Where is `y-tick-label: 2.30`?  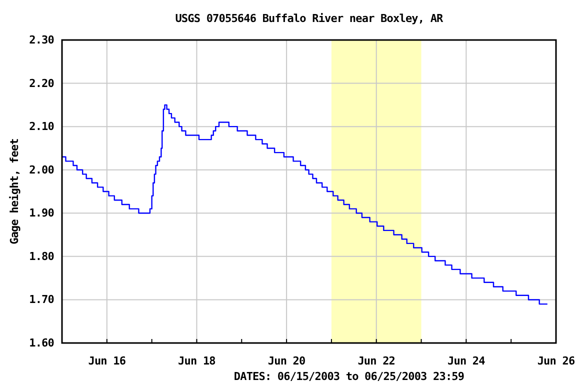 y-tick-label: 2.30 is located at coordinates (41, 40).